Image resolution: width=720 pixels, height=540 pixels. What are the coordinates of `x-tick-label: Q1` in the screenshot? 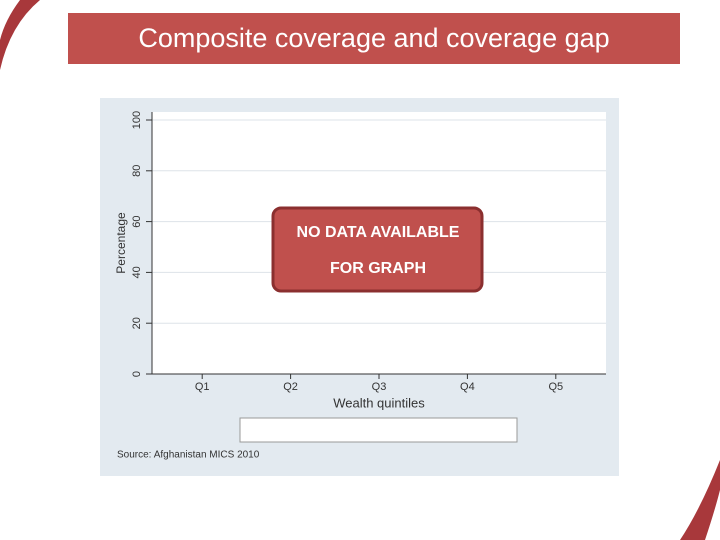 It's located at (202, 387).